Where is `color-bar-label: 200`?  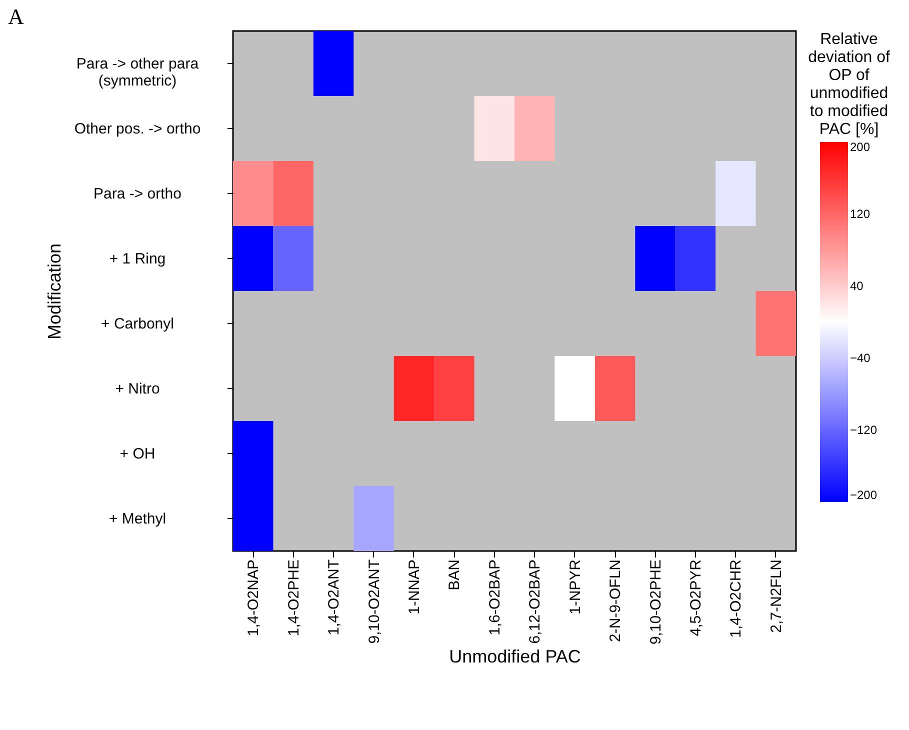
color-bar-label: 200 is located at coordinates (860, 147).